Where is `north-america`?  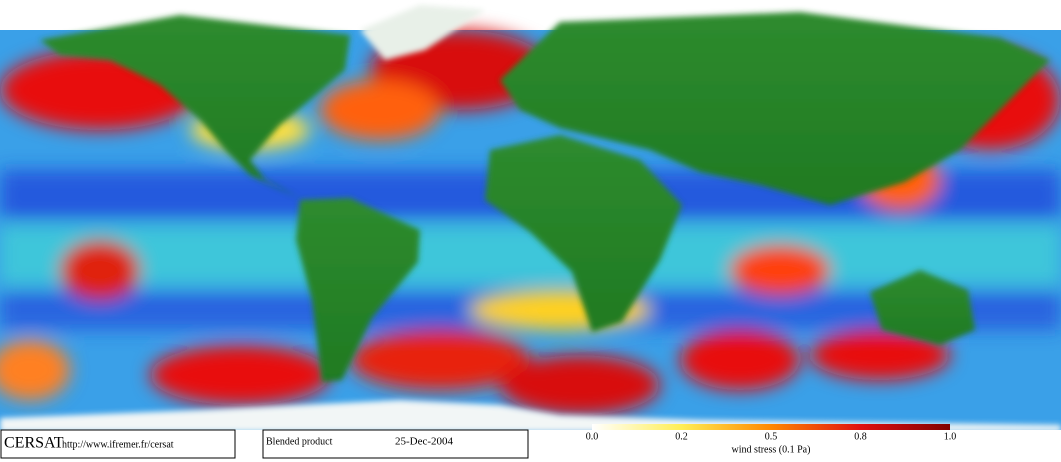 north-america is located at coordinates (195, 106).